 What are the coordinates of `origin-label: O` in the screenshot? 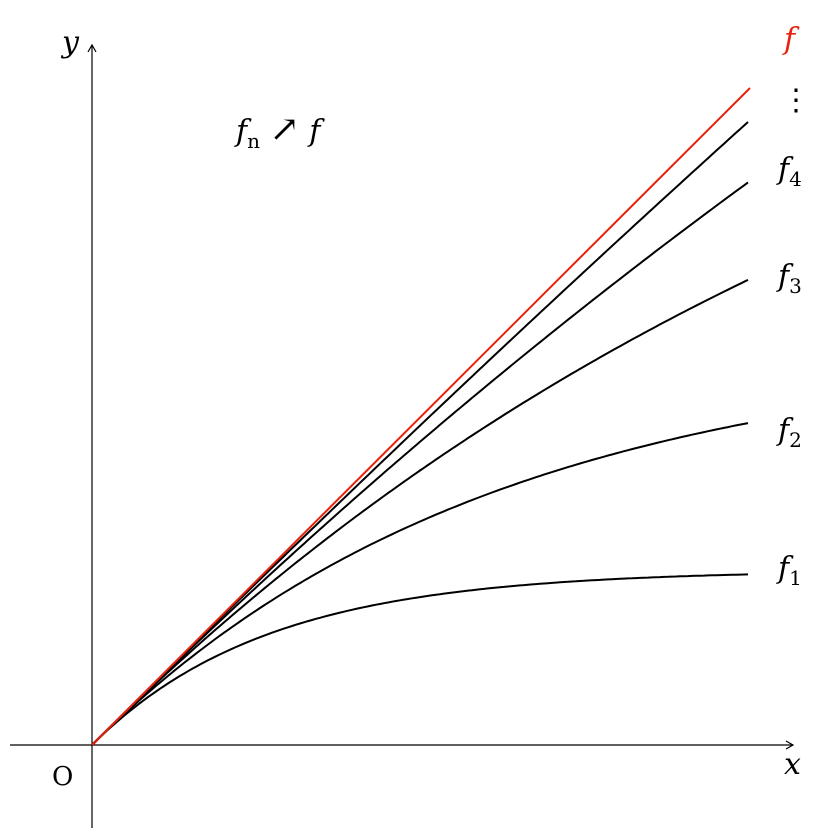 It's located at (63, 777).